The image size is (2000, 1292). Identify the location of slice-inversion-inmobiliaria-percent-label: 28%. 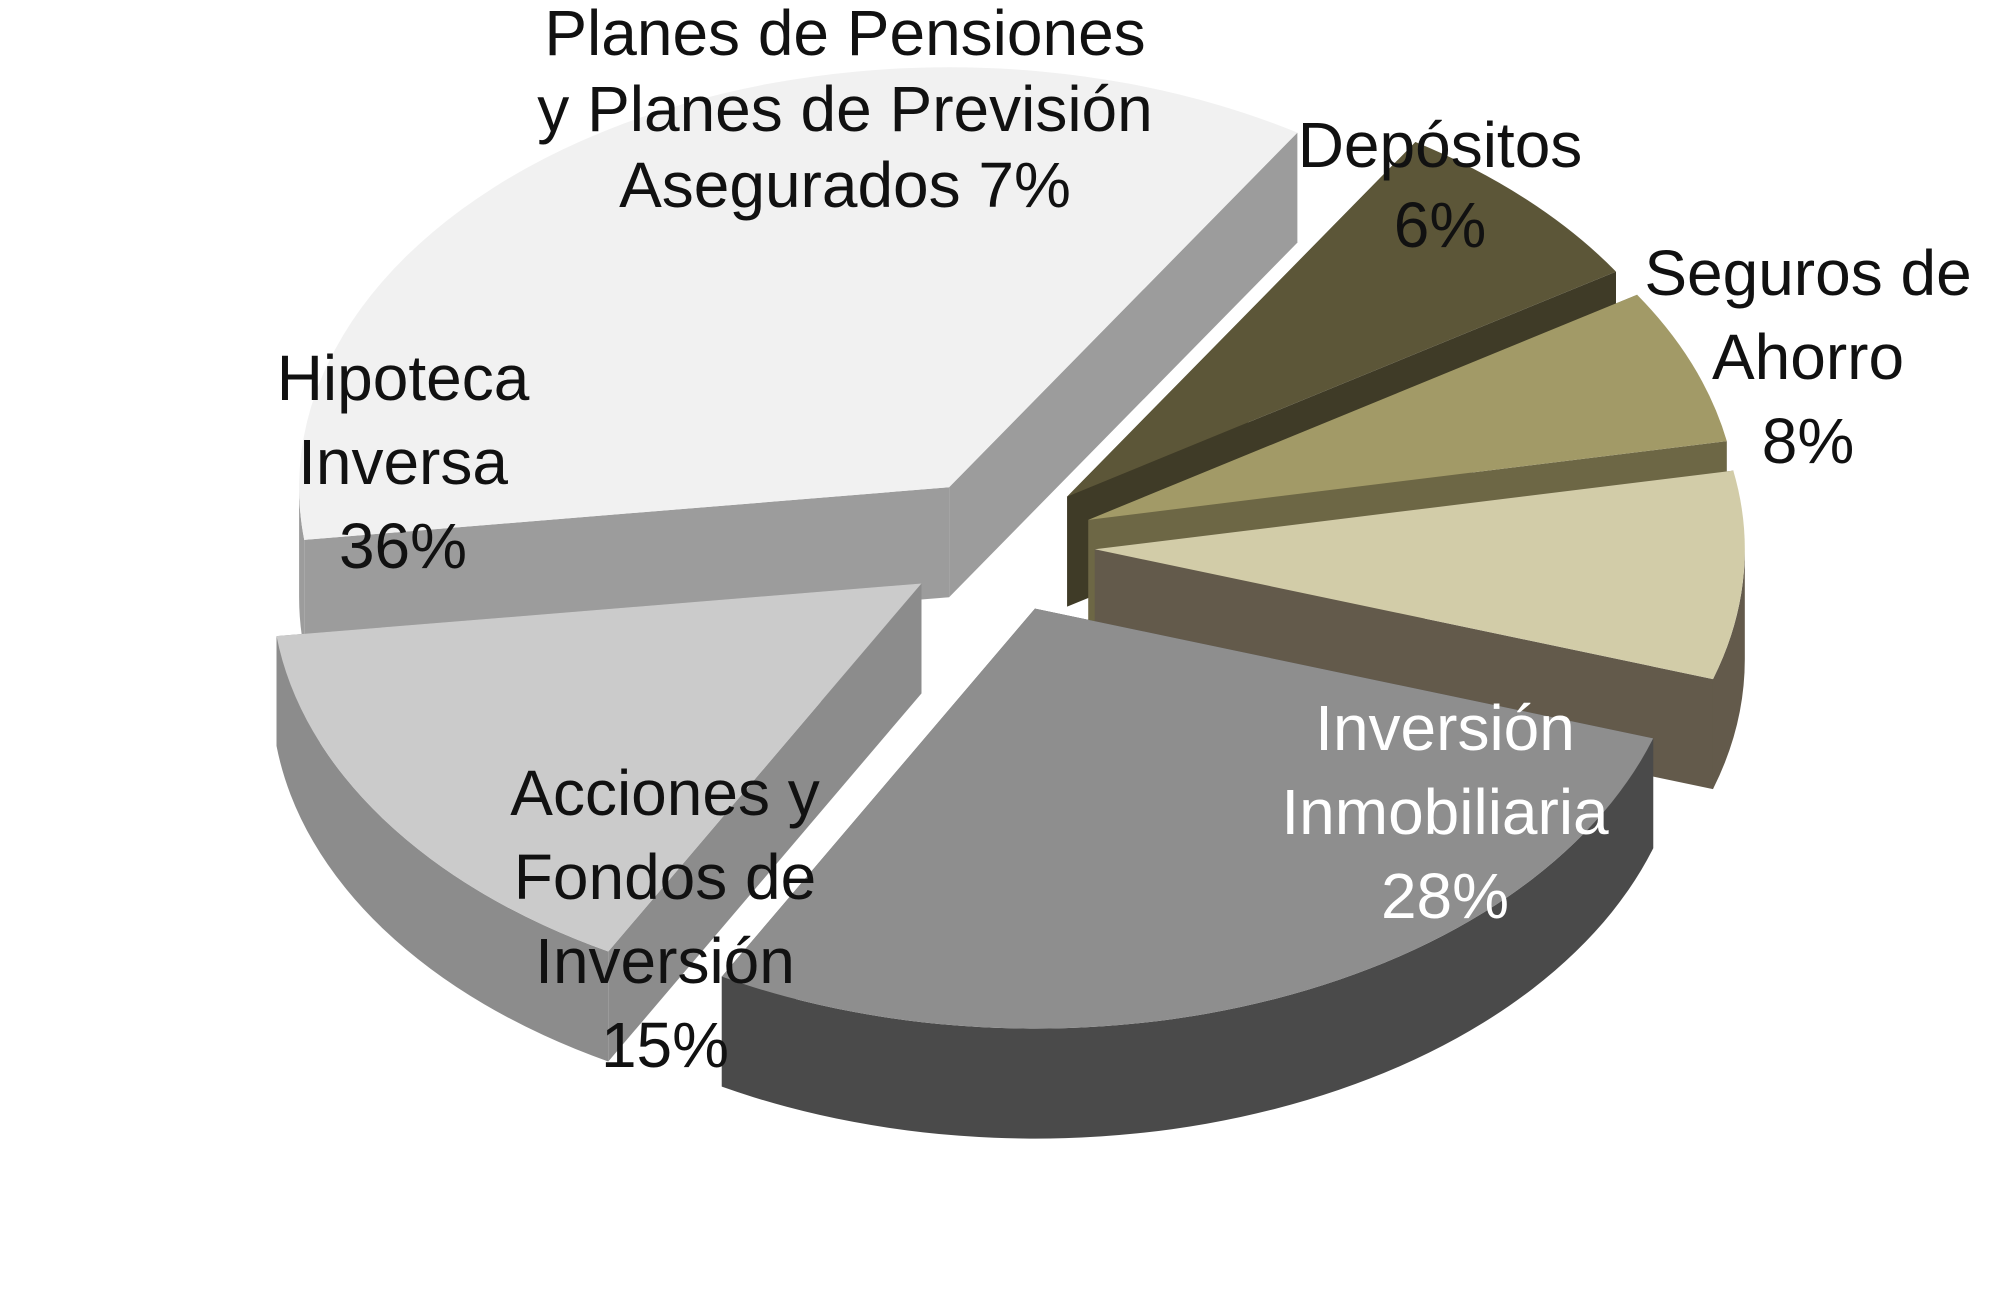
(1445, 896).